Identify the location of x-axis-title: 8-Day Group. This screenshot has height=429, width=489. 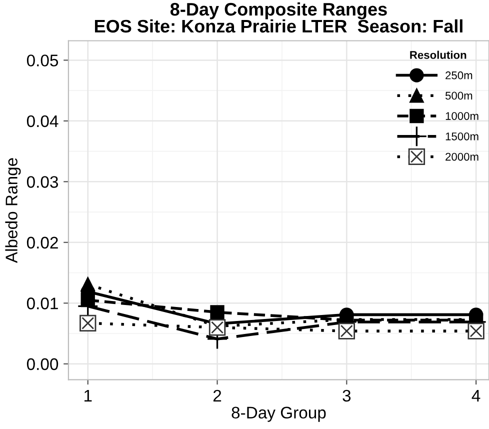
(279, 414).